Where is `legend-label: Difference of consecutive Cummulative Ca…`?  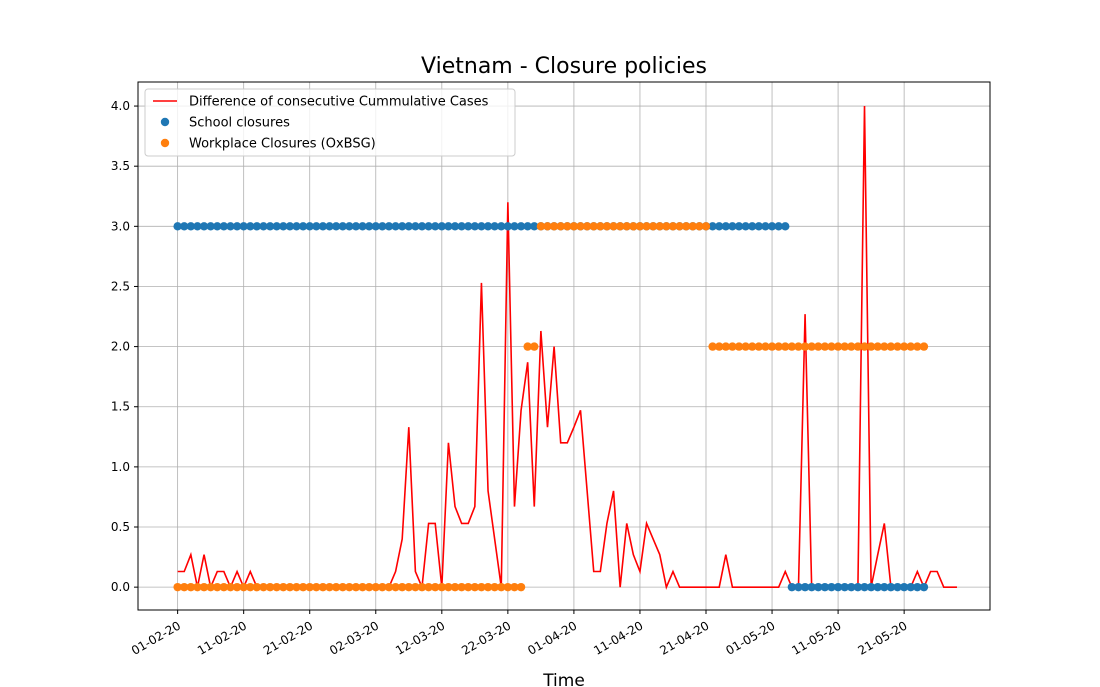 legend-label: Difference of consecutive Cummulative Ca… is located at coordinates (339, 102).